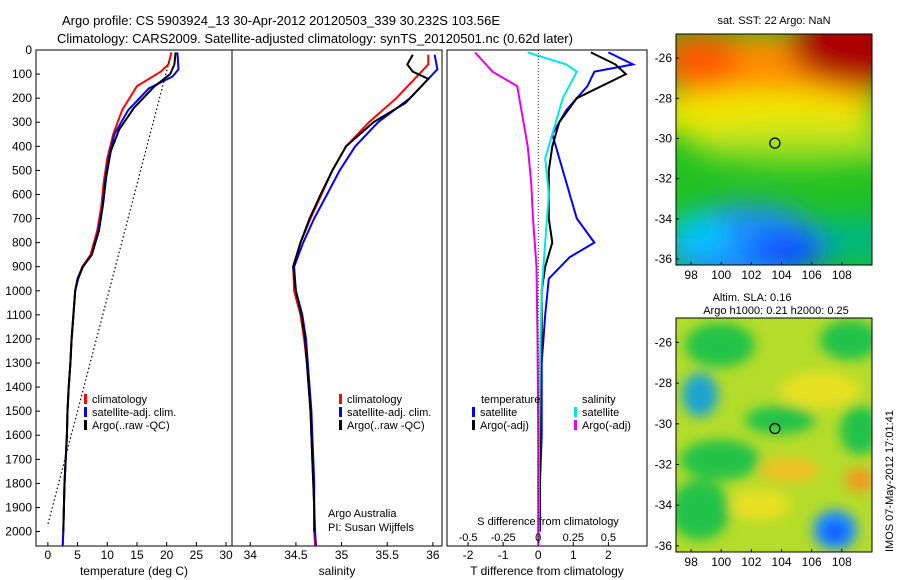  What do you see at coordinates (538, 555) in the screenshot?
I see `x-tick-label: 0` at bounding box center [538, 555].